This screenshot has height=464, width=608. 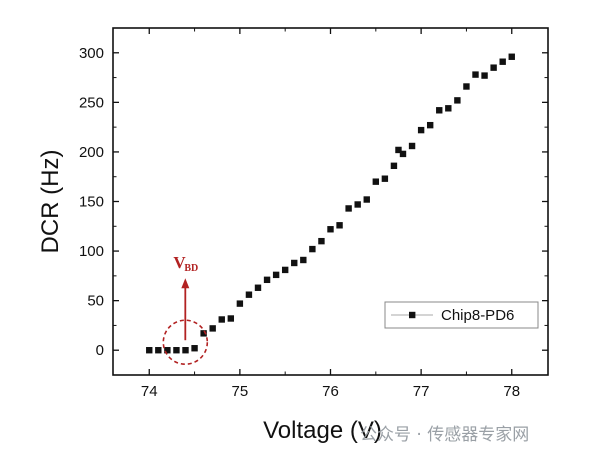 What do you see at coordinates (330, 391) in the screenshot?
I see `x-tick-label: 76` at bounding box center [330, 391].